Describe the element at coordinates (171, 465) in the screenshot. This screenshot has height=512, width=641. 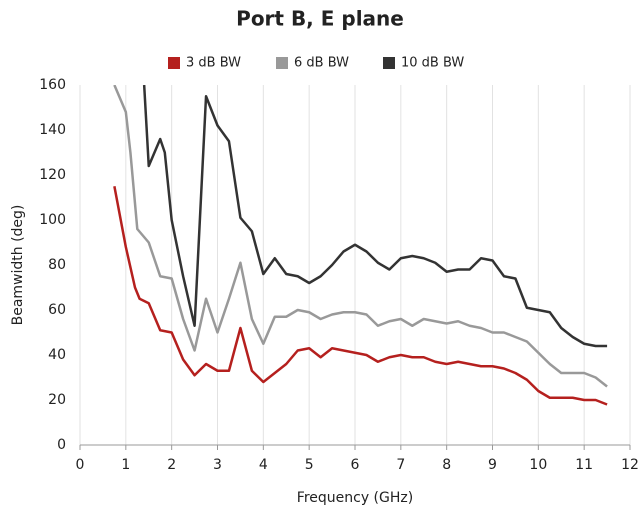
I see `x-tick-label: 2` at that location.